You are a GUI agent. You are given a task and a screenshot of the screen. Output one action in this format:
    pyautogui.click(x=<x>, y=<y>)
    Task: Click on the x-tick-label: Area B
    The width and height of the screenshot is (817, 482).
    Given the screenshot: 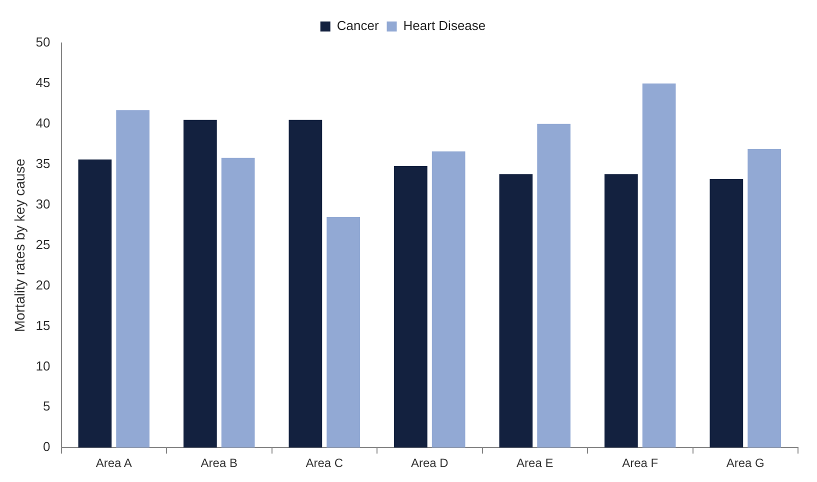 What is the action you would take?
    pyautogui.click(x=219, y=463)
    